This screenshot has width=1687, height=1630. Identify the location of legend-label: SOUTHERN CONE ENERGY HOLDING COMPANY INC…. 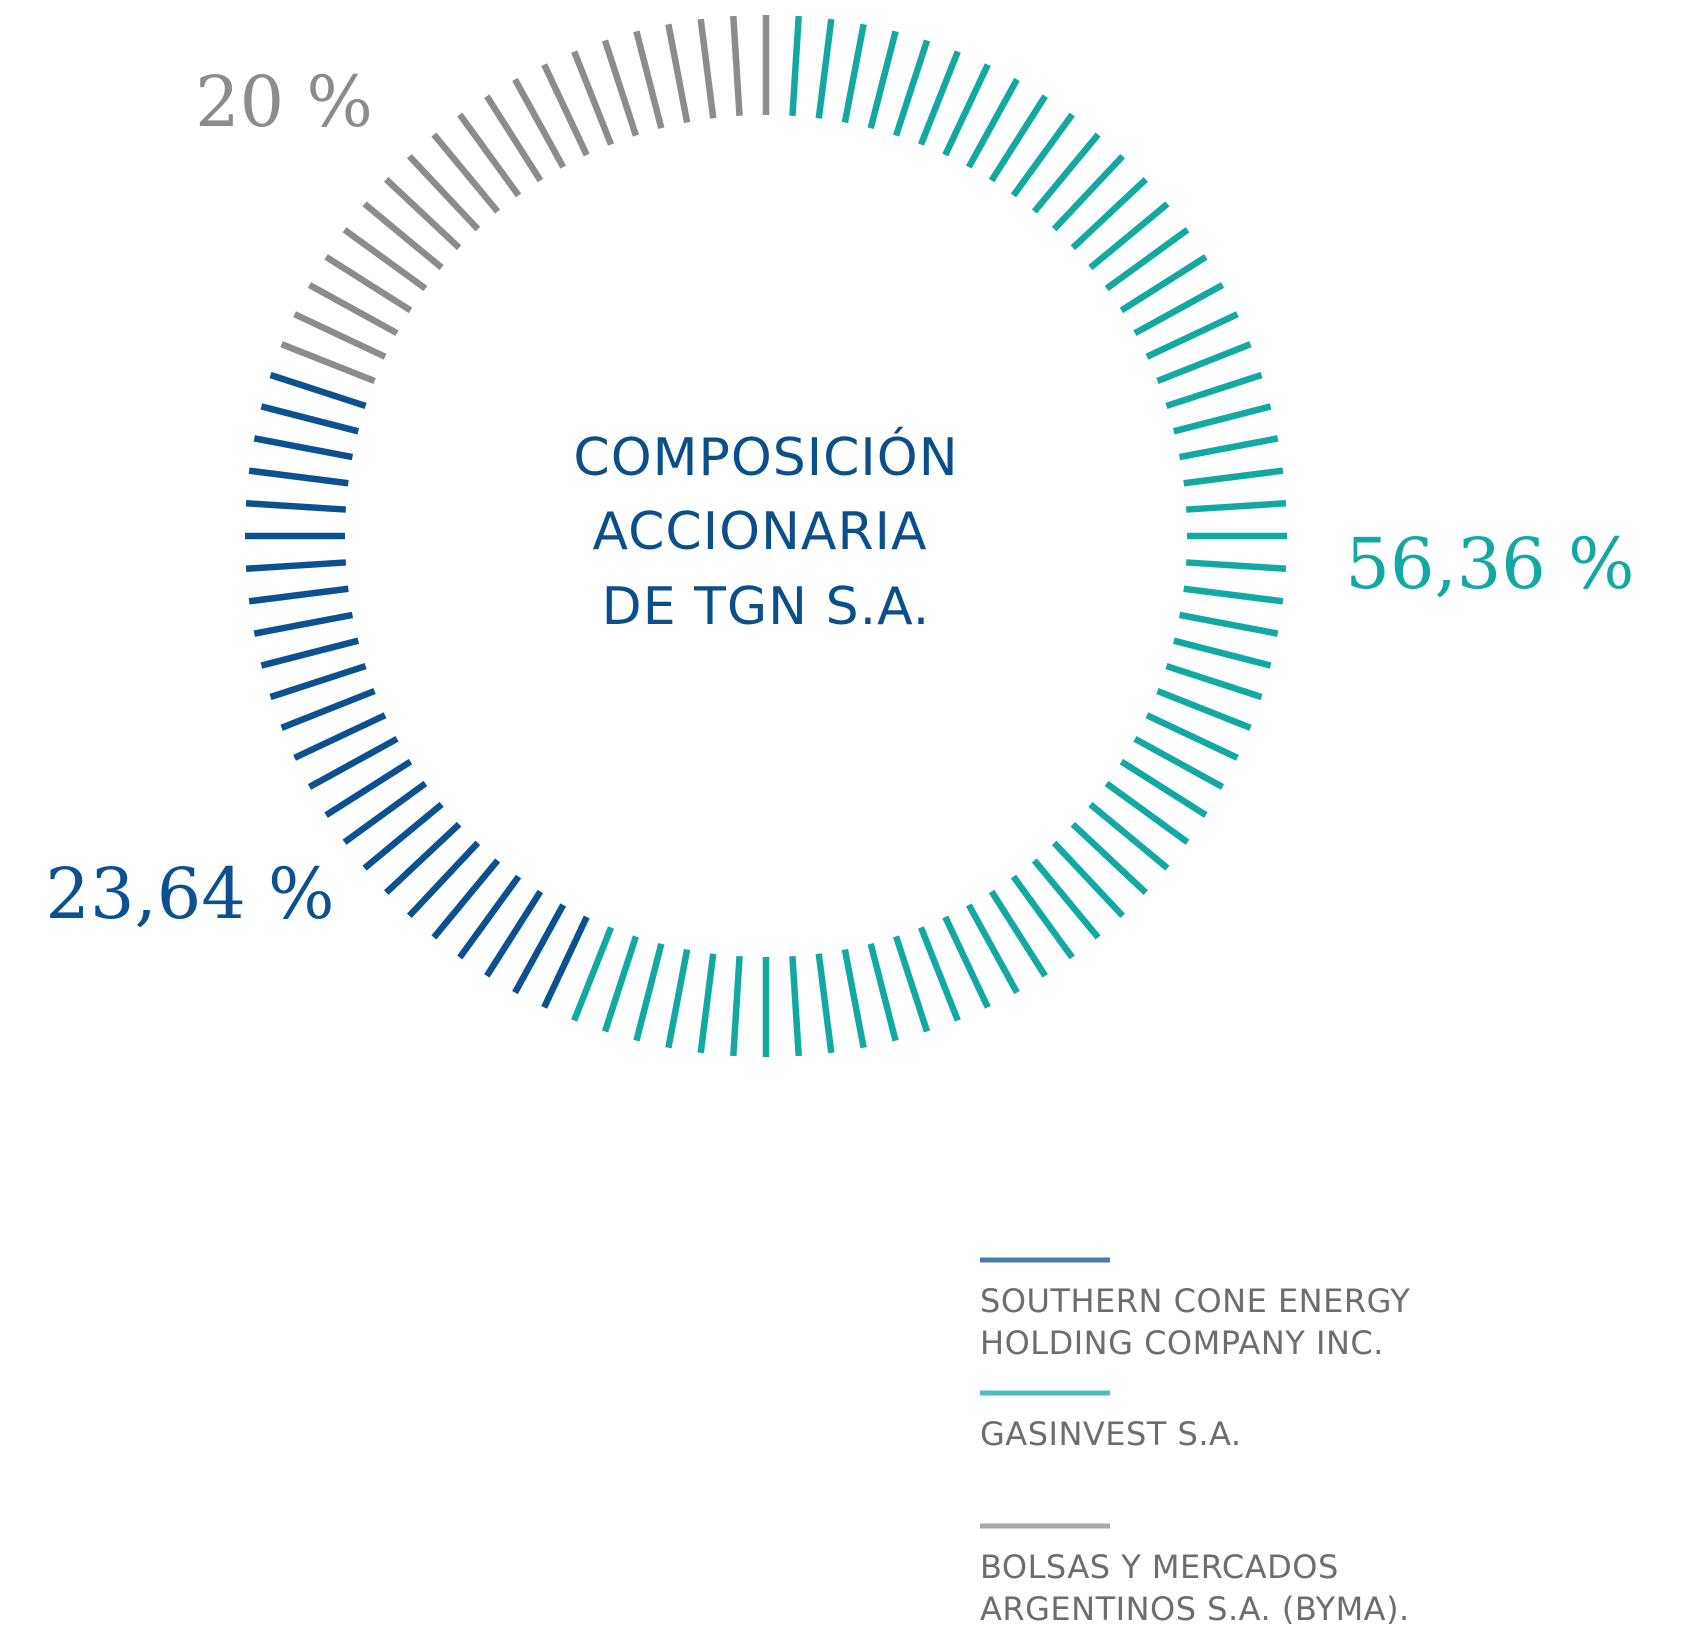
(1195, 1322).